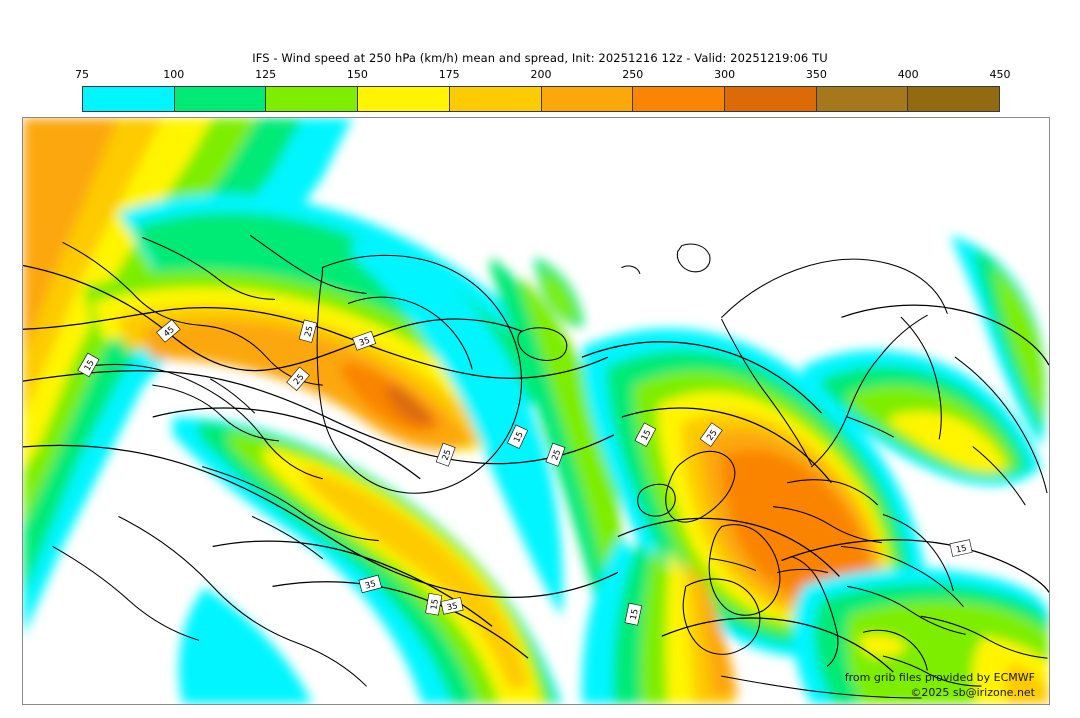 This screenshot has height=718, width=1080. Describe the element at coordinates (400, 620) in the screenshot. I see `contour-spread-15-b` at that location.